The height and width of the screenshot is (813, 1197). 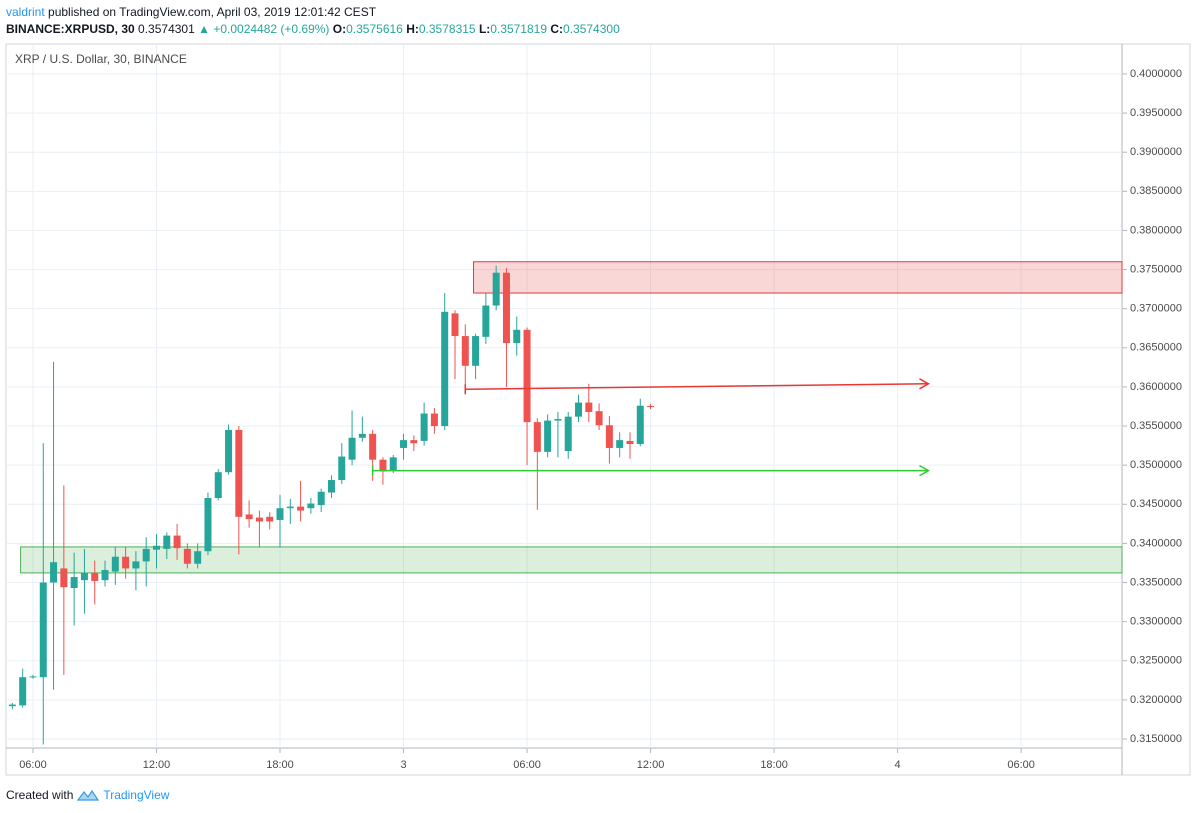 What do you see at coordinates (374, 29) in the screenshot?
I see `ohlc-value: 0.3575616` at bounding box center [374, 29].